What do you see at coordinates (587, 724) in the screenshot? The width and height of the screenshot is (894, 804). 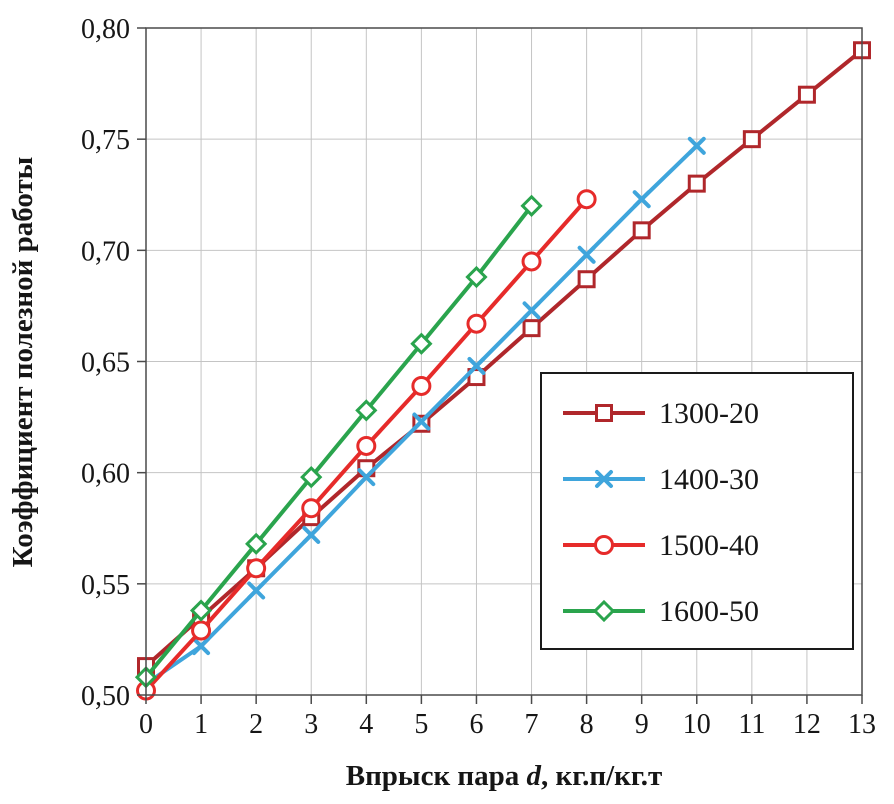 I see `x-tick-label: 8` at bounding box center [587, 724].